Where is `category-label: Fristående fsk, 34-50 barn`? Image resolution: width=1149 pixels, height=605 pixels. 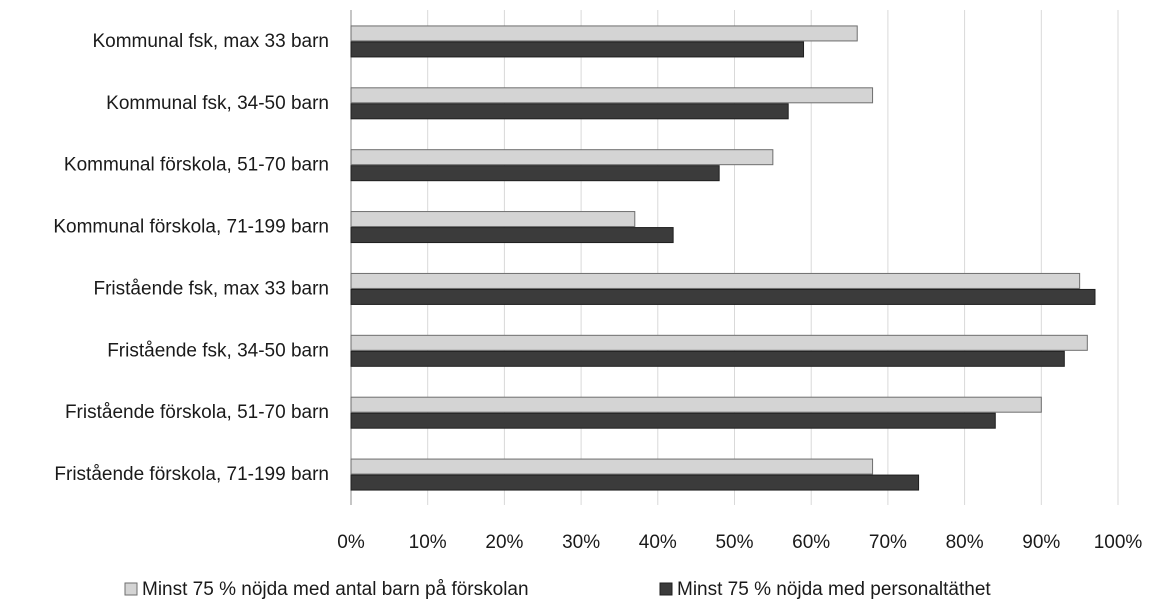 category-label: Fristående fsk, 34-50 barn is located at coordinates (218, 350).